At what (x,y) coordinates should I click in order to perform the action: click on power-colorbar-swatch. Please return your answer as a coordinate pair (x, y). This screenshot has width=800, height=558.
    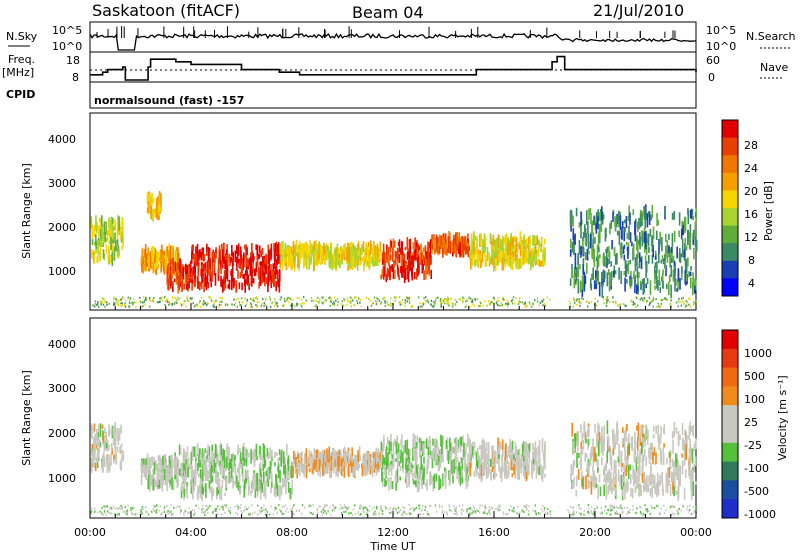
    Looking at the image, I should click on (730, 129).